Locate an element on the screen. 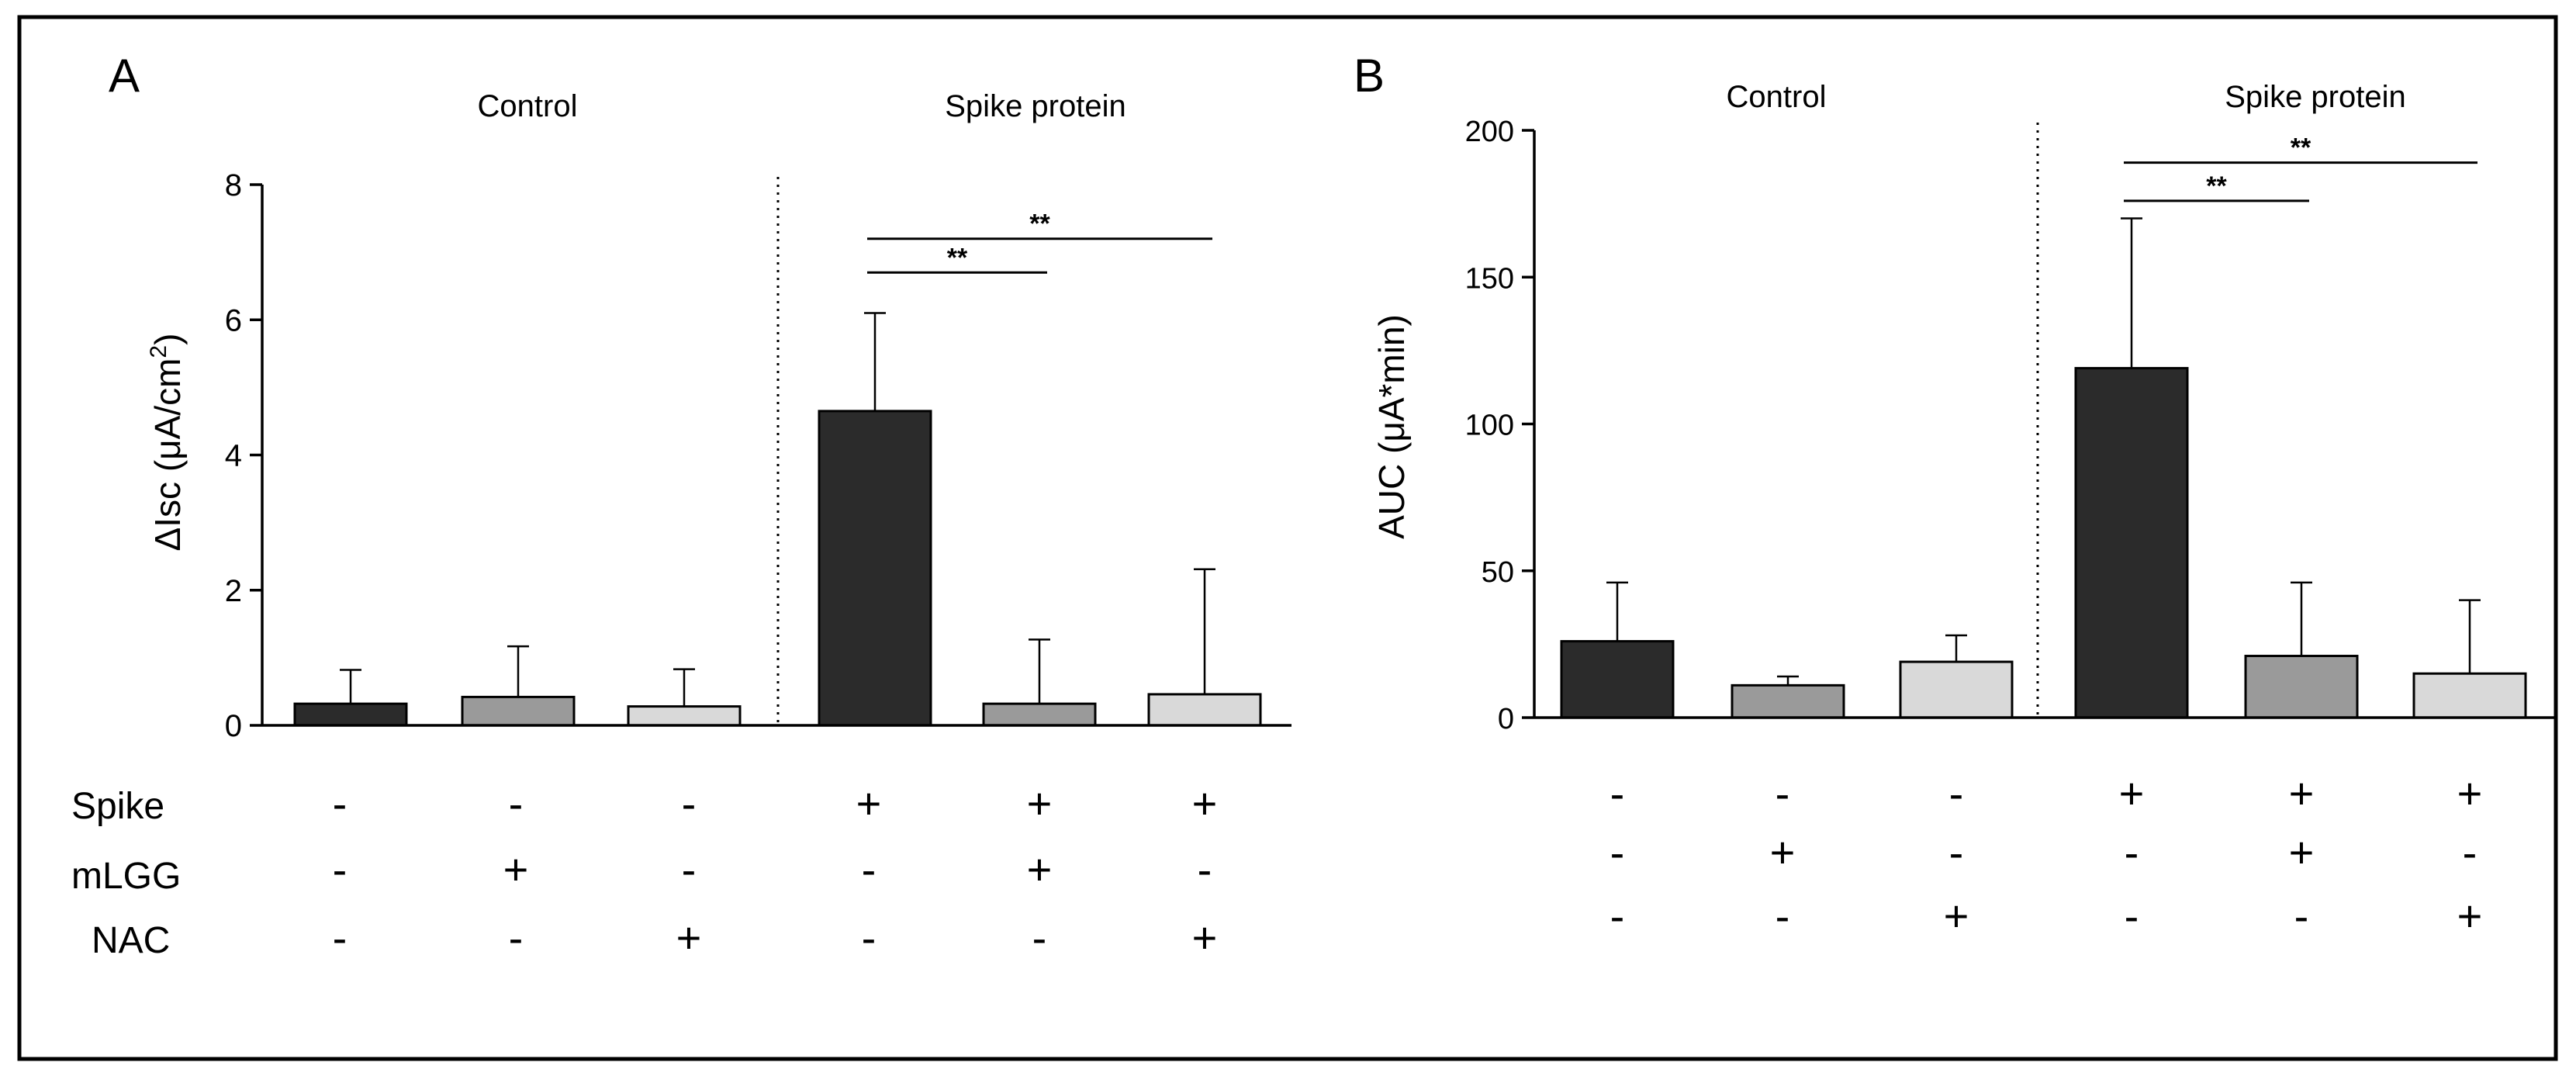  panel-a-y-tick-label: 0 is located at coordinates (233, 726).